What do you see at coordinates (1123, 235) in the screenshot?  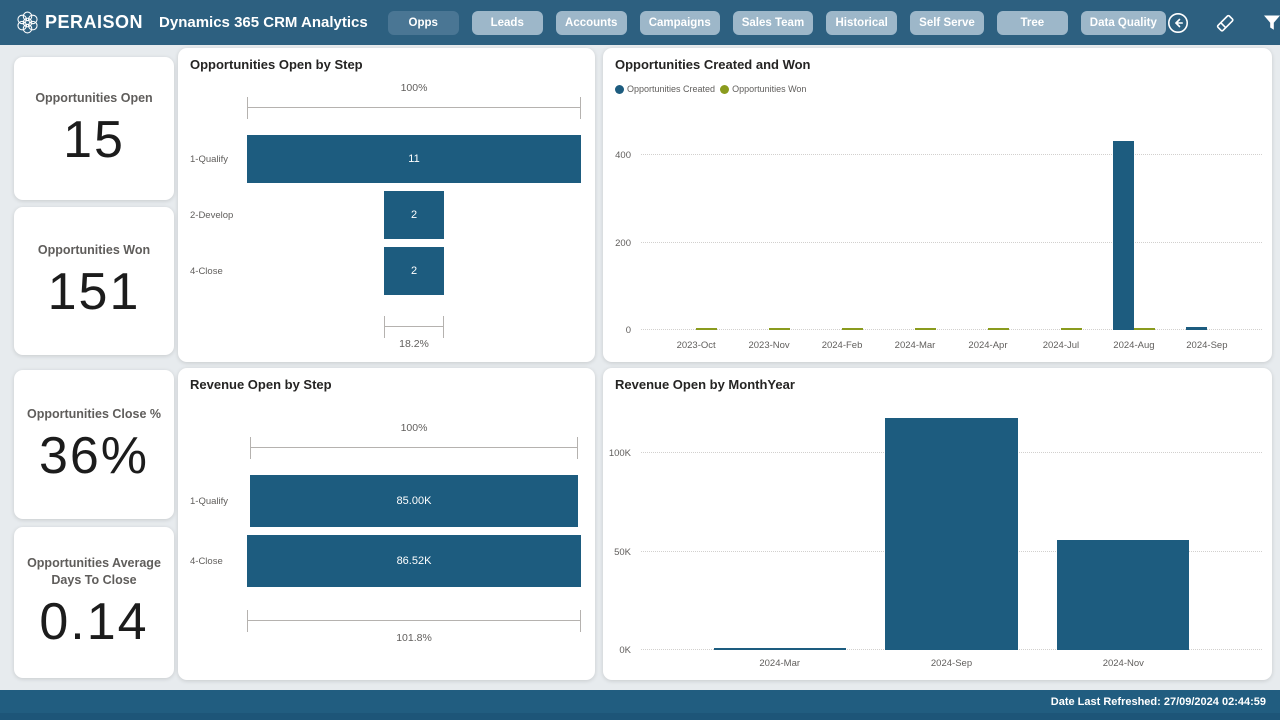 I see `column-bar-2024-aug-opportunities-created` at bounding box center [1123, 235].